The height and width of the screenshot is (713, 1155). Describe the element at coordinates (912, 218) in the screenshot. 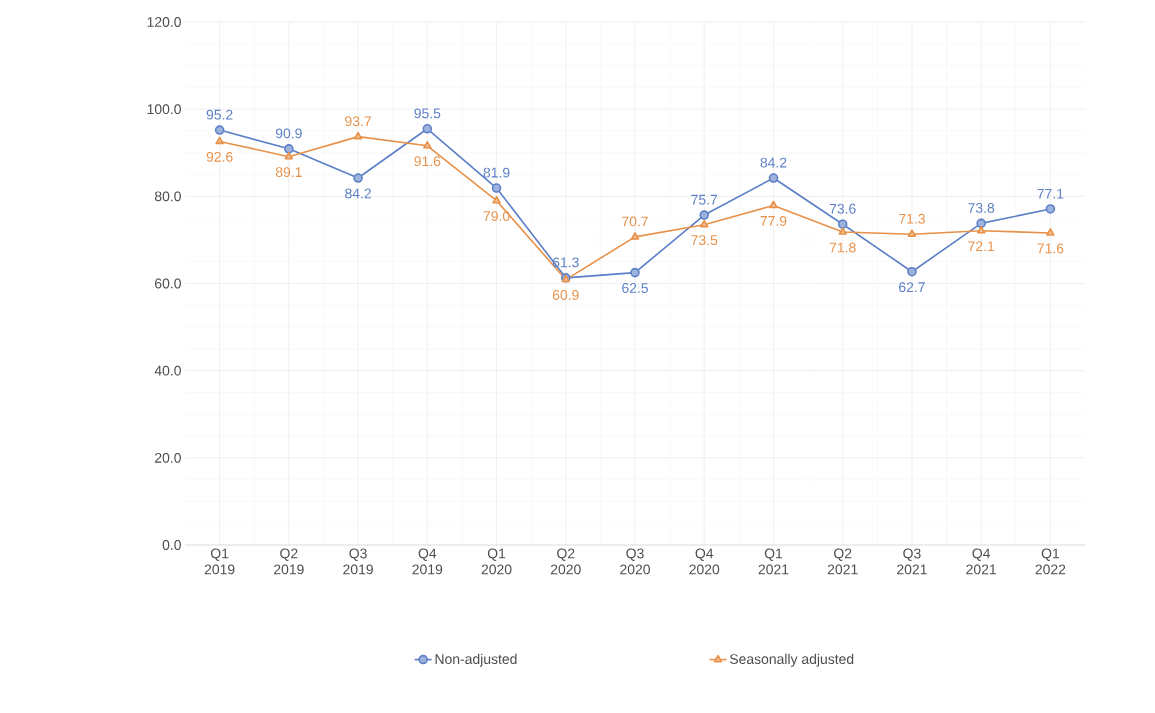

I see `data-label: 71.3` at that location.